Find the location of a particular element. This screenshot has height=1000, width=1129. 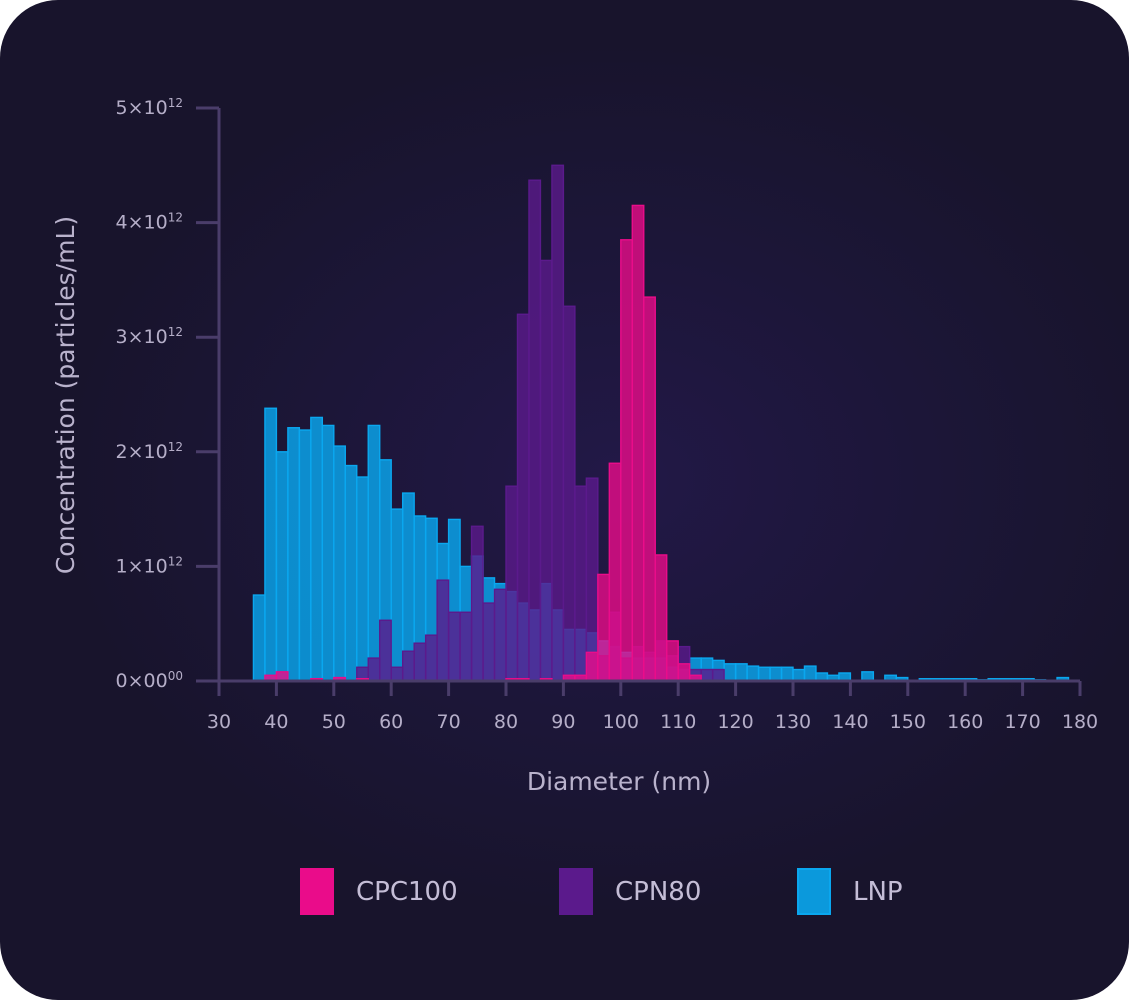

x-tick-label: 40 is located at coordinates (276, 722).